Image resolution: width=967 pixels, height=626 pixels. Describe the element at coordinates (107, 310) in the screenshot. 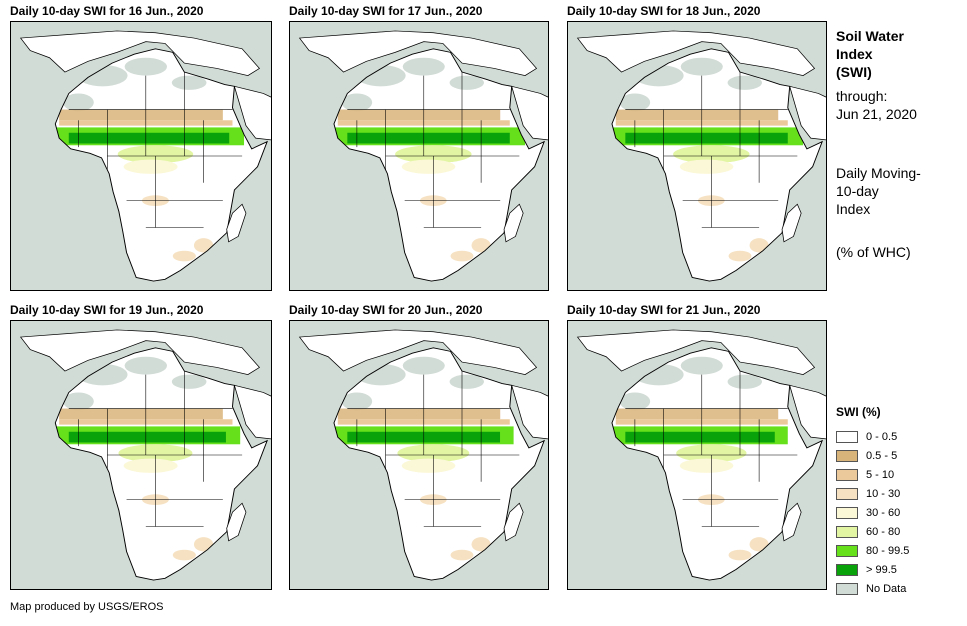

I see `panel-title: Daily 10-day SWI for 19 Jun., 2020` at that location.